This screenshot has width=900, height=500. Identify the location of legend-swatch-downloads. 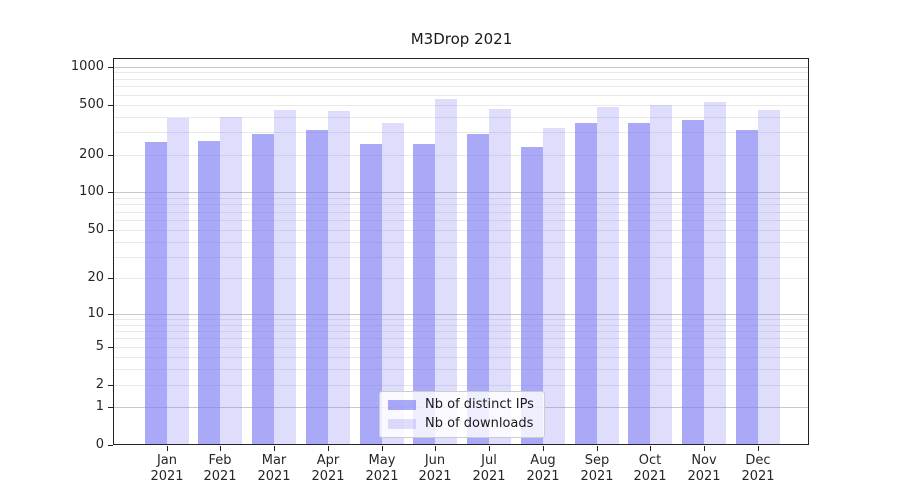
(402, 423).